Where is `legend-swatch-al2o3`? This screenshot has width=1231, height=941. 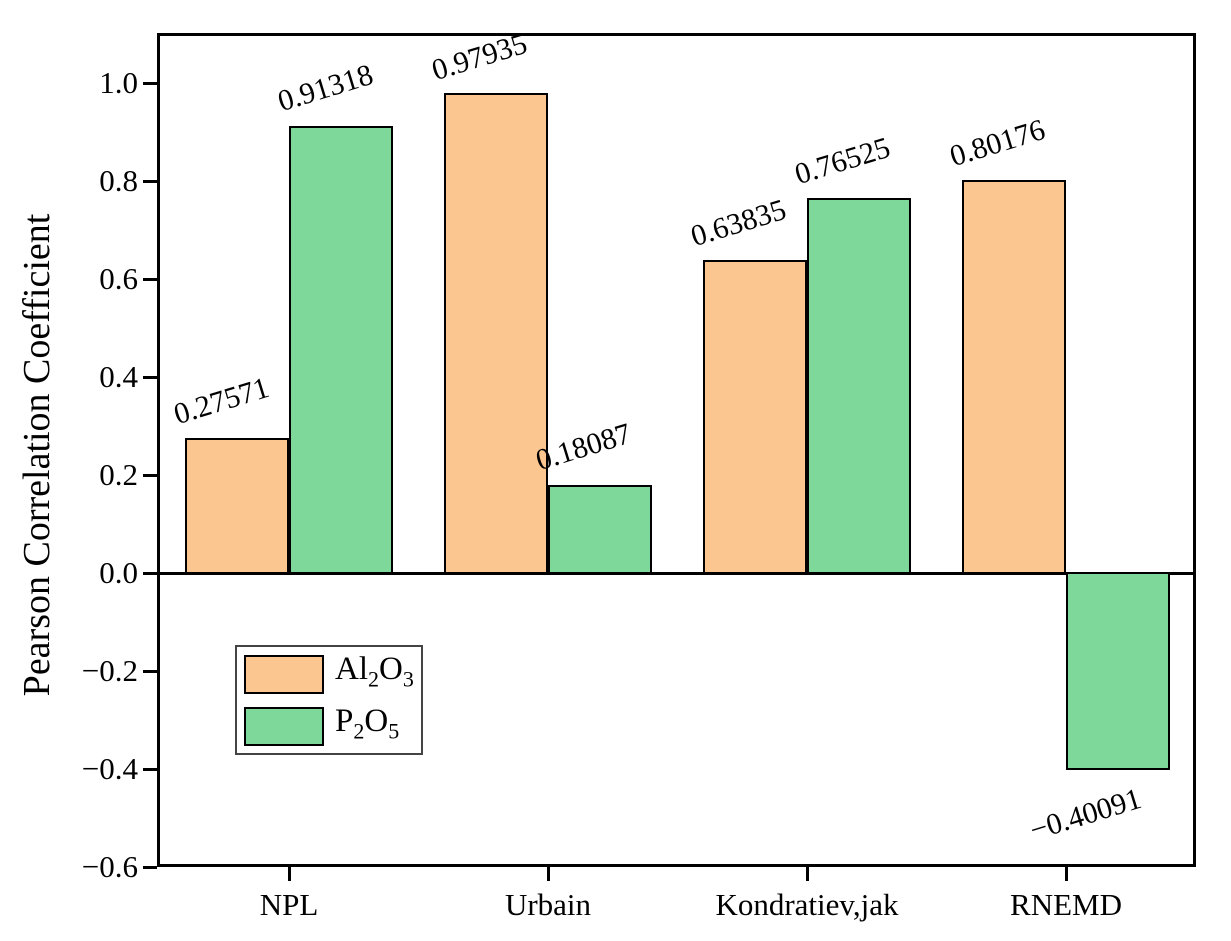 legend-swatch-al2o3 is located at coordinates (284, 674).